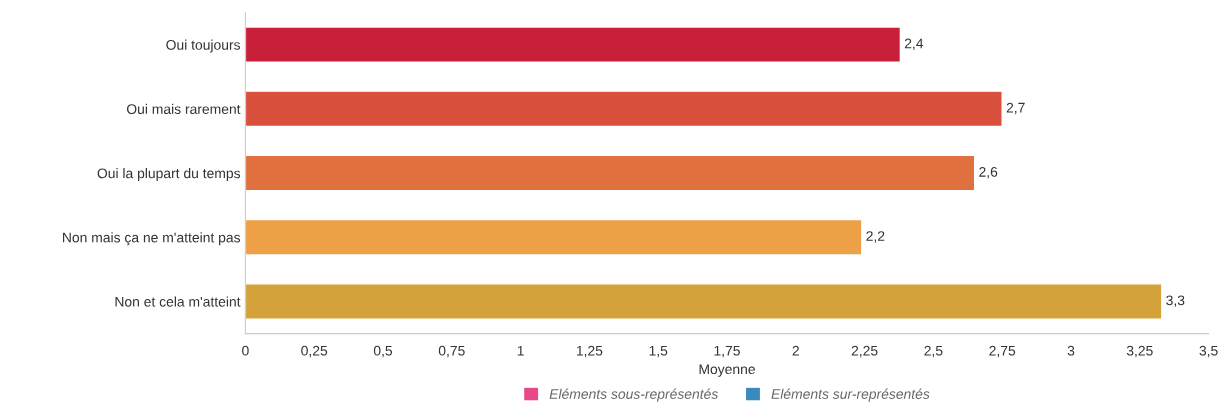  Describe the element at coordinates (933, 351) in the screenshot. I see `x-tick-label: 2,5` at that location.